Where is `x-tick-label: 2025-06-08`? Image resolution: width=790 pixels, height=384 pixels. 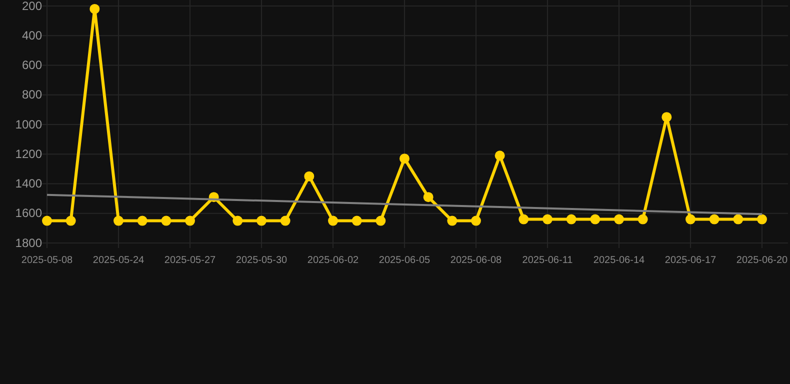
x-tick-label: 2025-06-08 is located at coordinates (476, 260).